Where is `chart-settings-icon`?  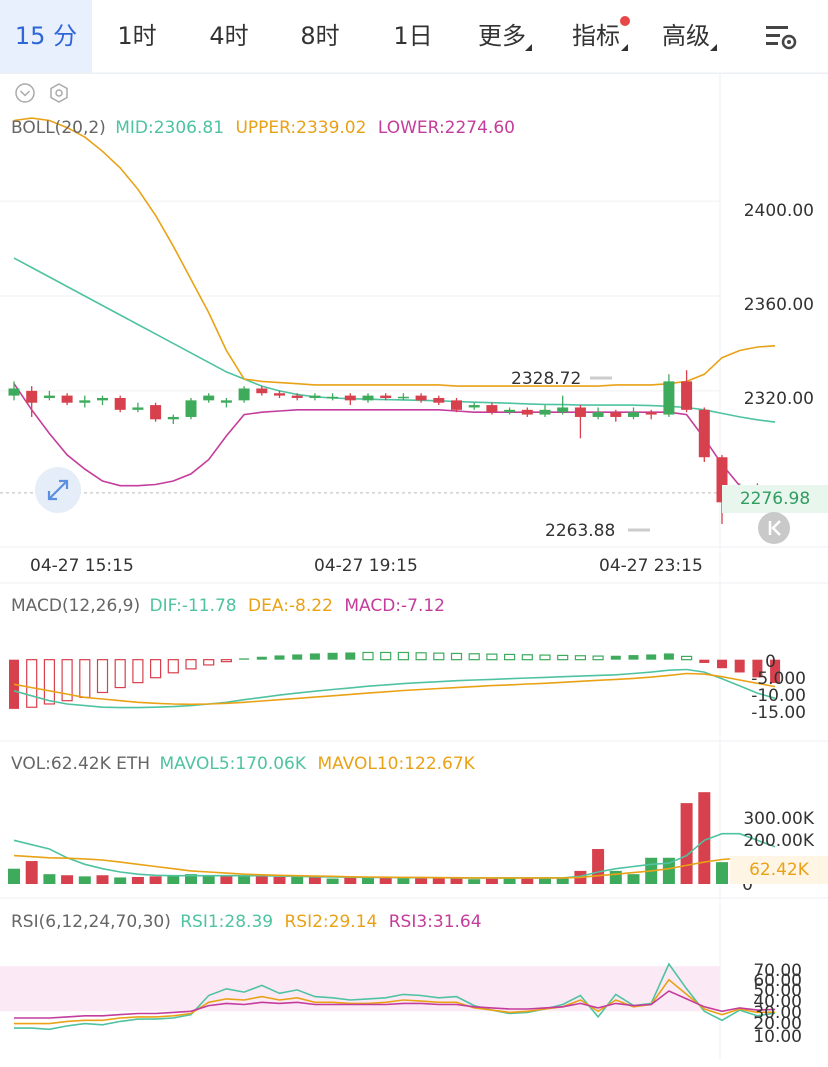 chart-settings-icon is located at coordinates (781, 37).